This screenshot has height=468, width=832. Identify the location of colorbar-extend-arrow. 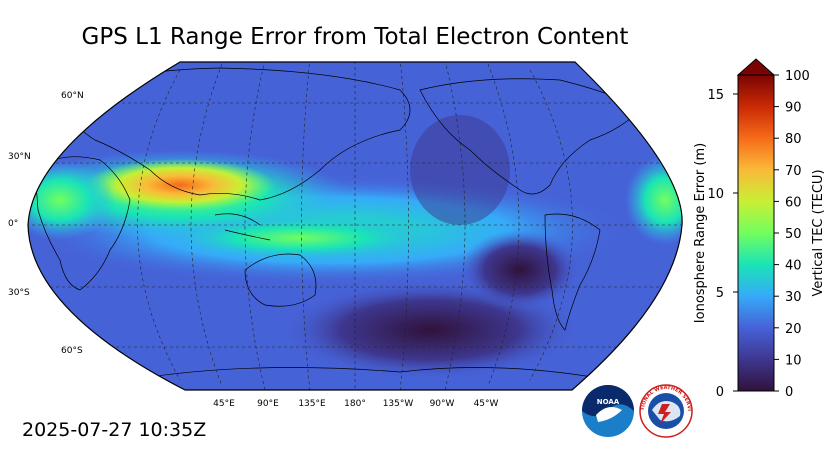
(756, 67).